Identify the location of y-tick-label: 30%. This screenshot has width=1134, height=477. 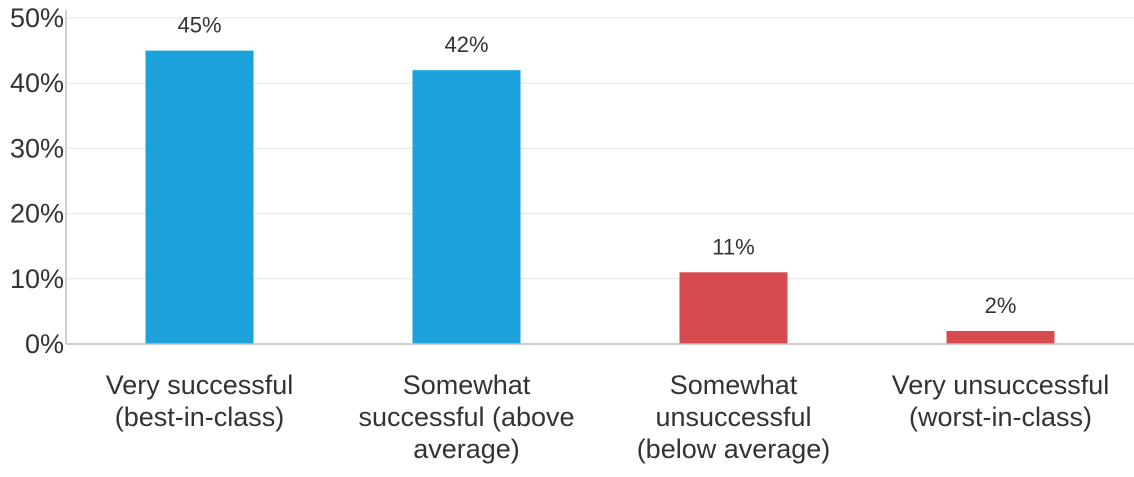
(37, 148).